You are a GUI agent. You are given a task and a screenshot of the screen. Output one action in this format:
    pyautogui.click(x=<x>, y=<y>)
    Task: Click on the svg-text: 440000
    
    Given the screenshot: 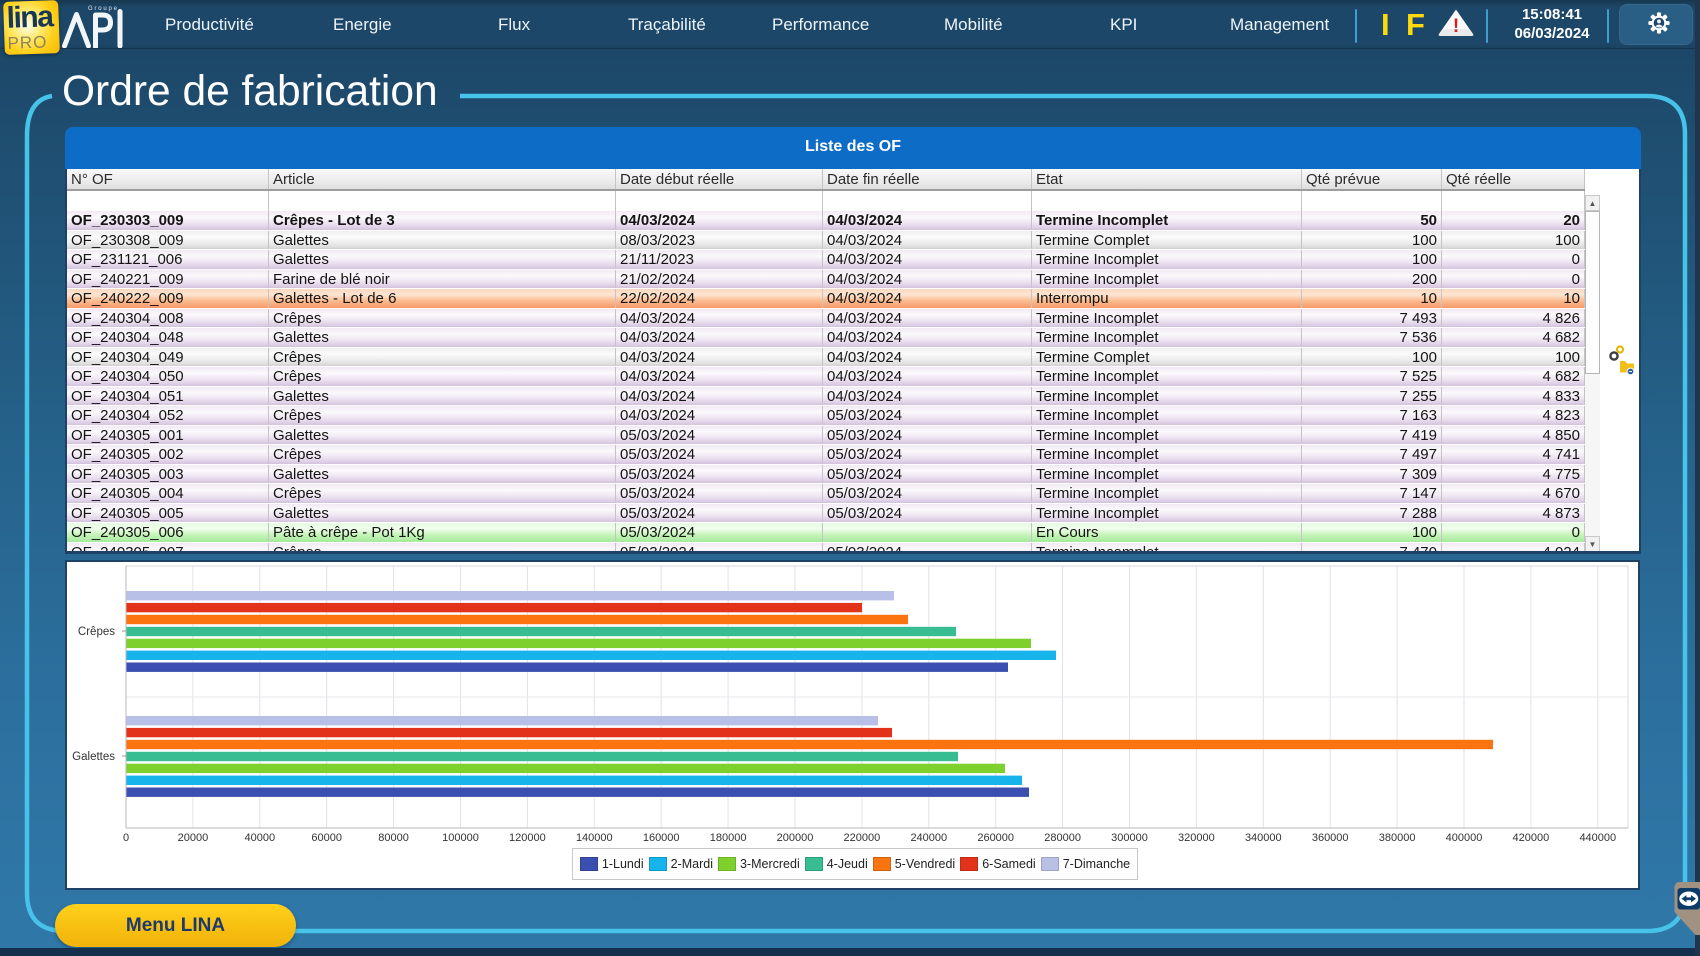 What is the action you would take?
    pyautogui.click(x=1597, y=838)
    